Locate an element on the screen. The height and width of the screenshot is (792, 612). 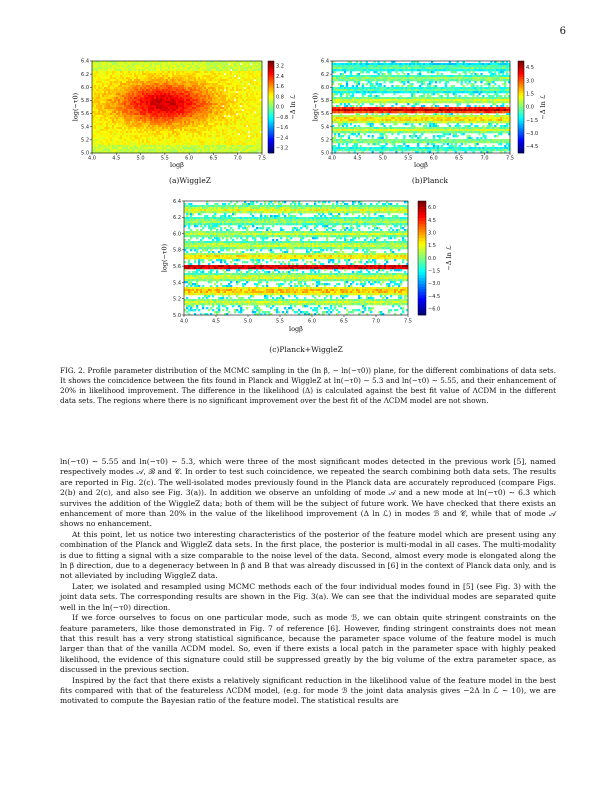
colorbar-tick-label: −0.8 is located at coordinates (282, 118).